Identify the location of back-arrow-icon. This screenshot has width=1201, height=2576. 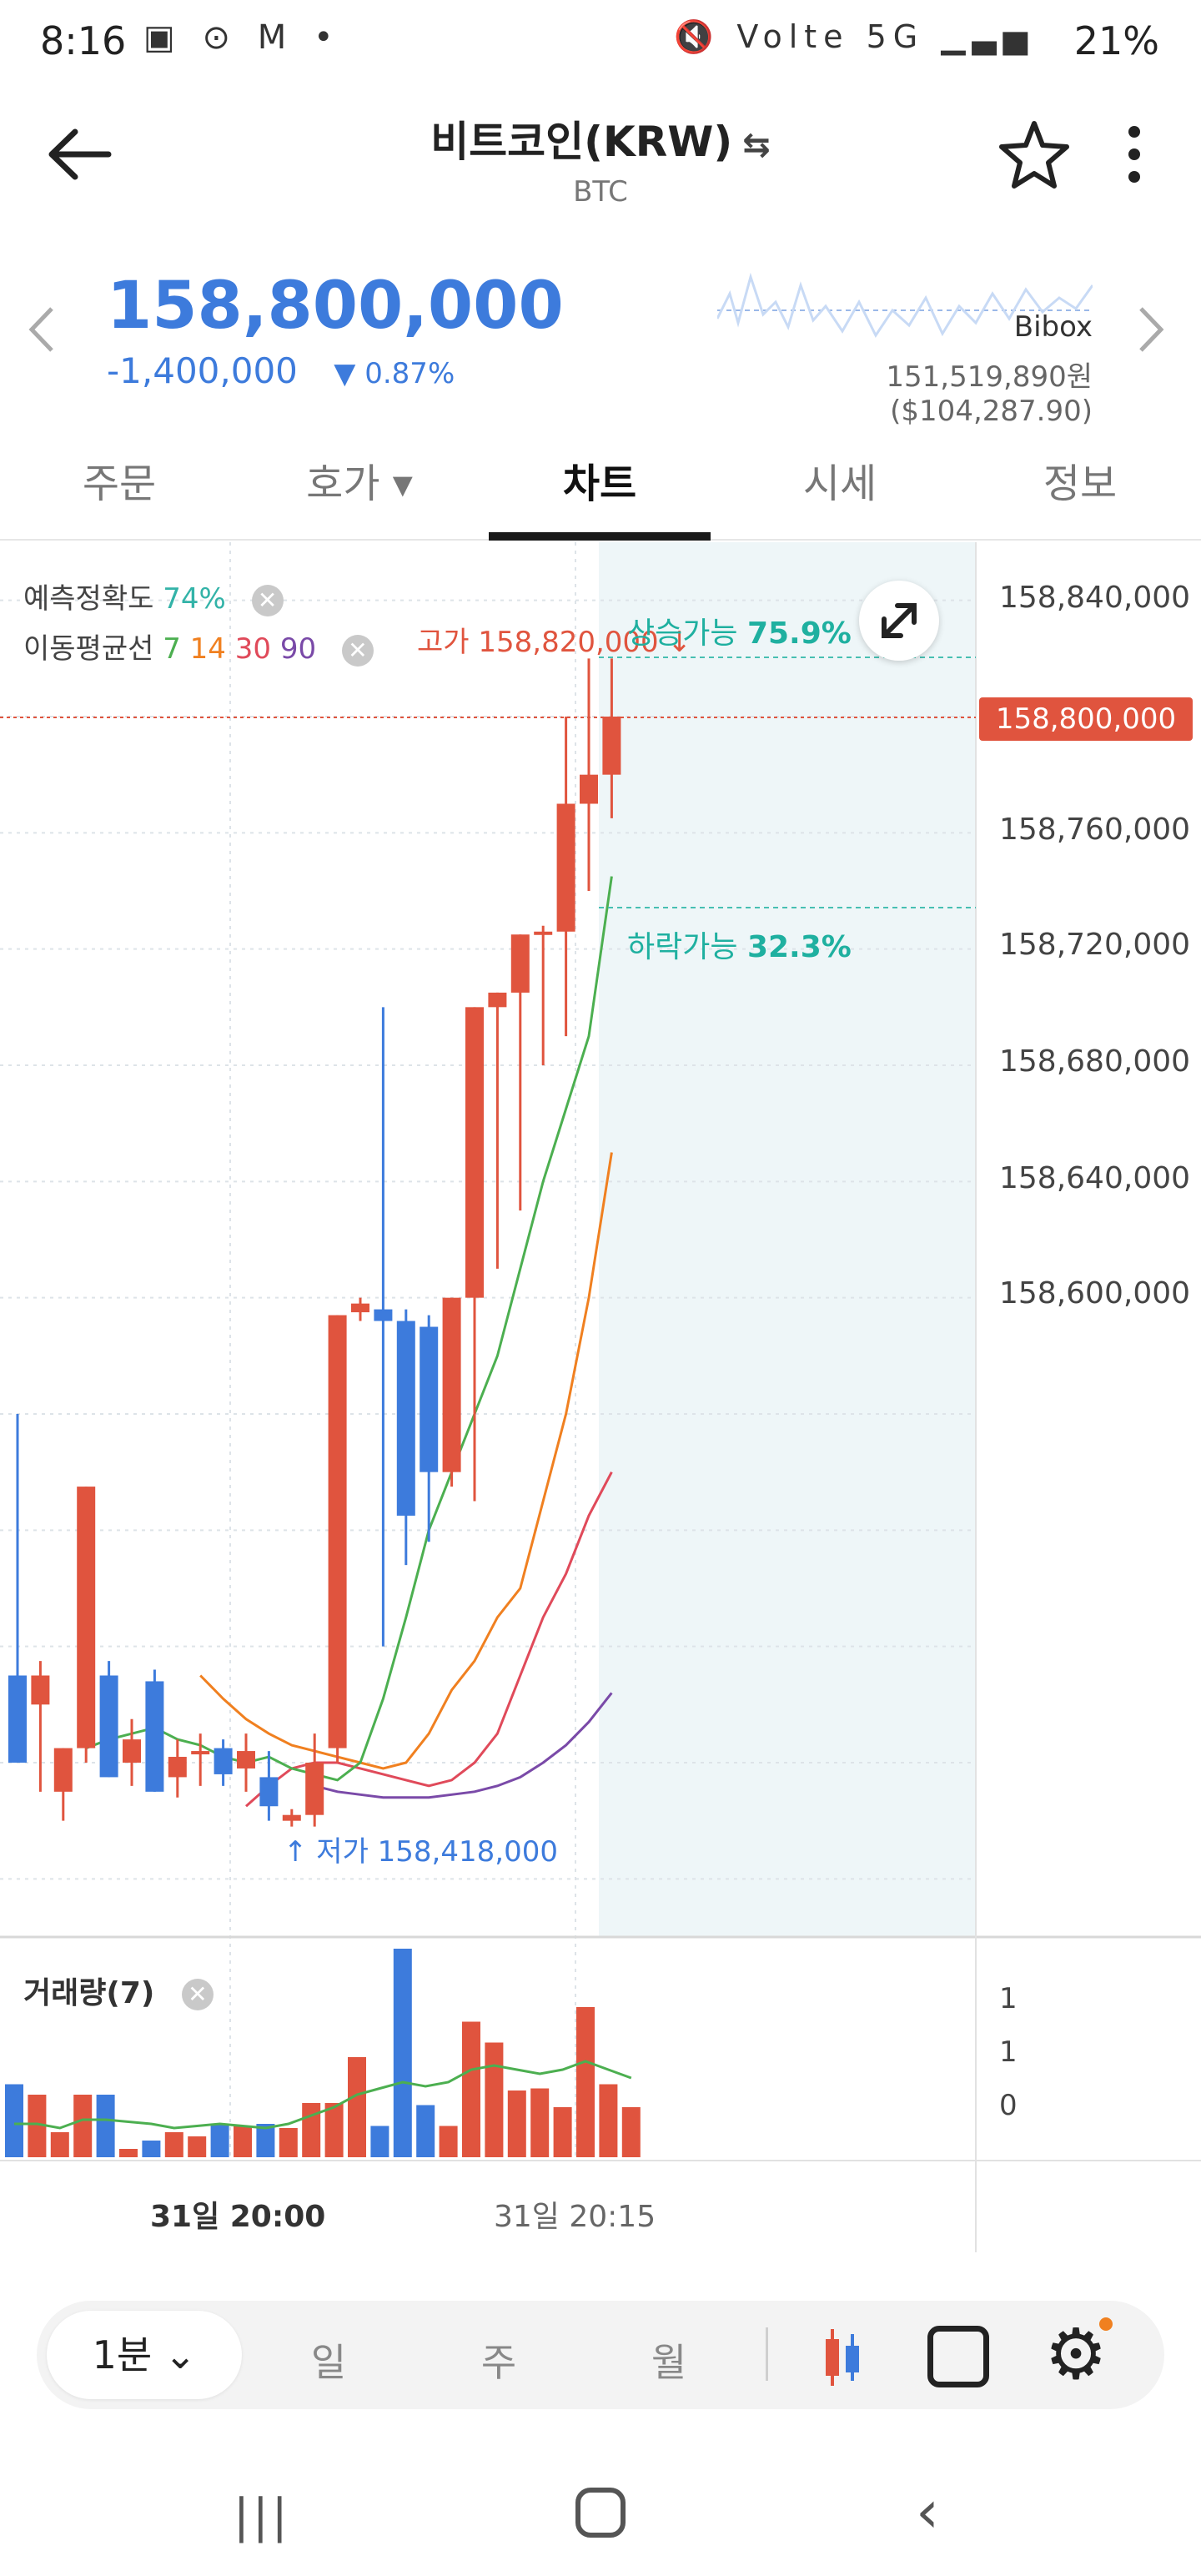
(79, 154).